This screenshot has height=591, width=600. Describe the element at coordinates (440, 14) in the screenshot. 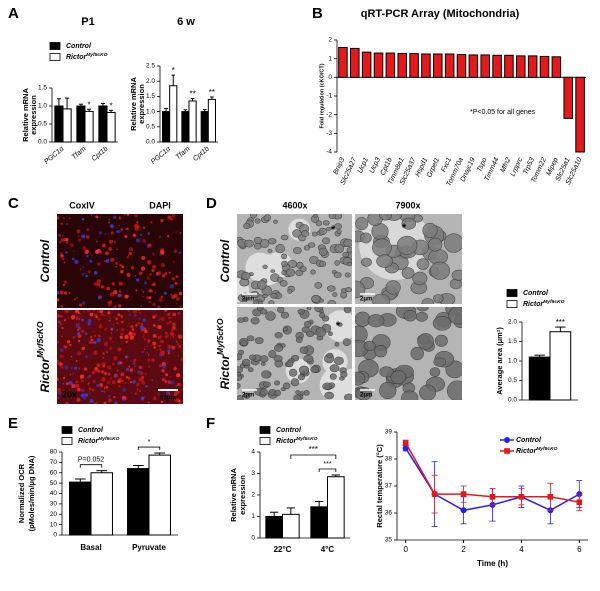

I see `chart-title: qRT-PCR Array (Mitochondria)` at that location.